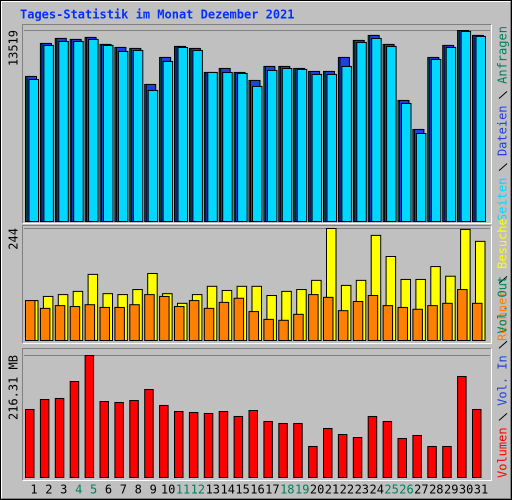  What do you see at coordinates (108, 490) in the screenshot?
I see `x-tick-label: 6` at bounding box center [108, 490].